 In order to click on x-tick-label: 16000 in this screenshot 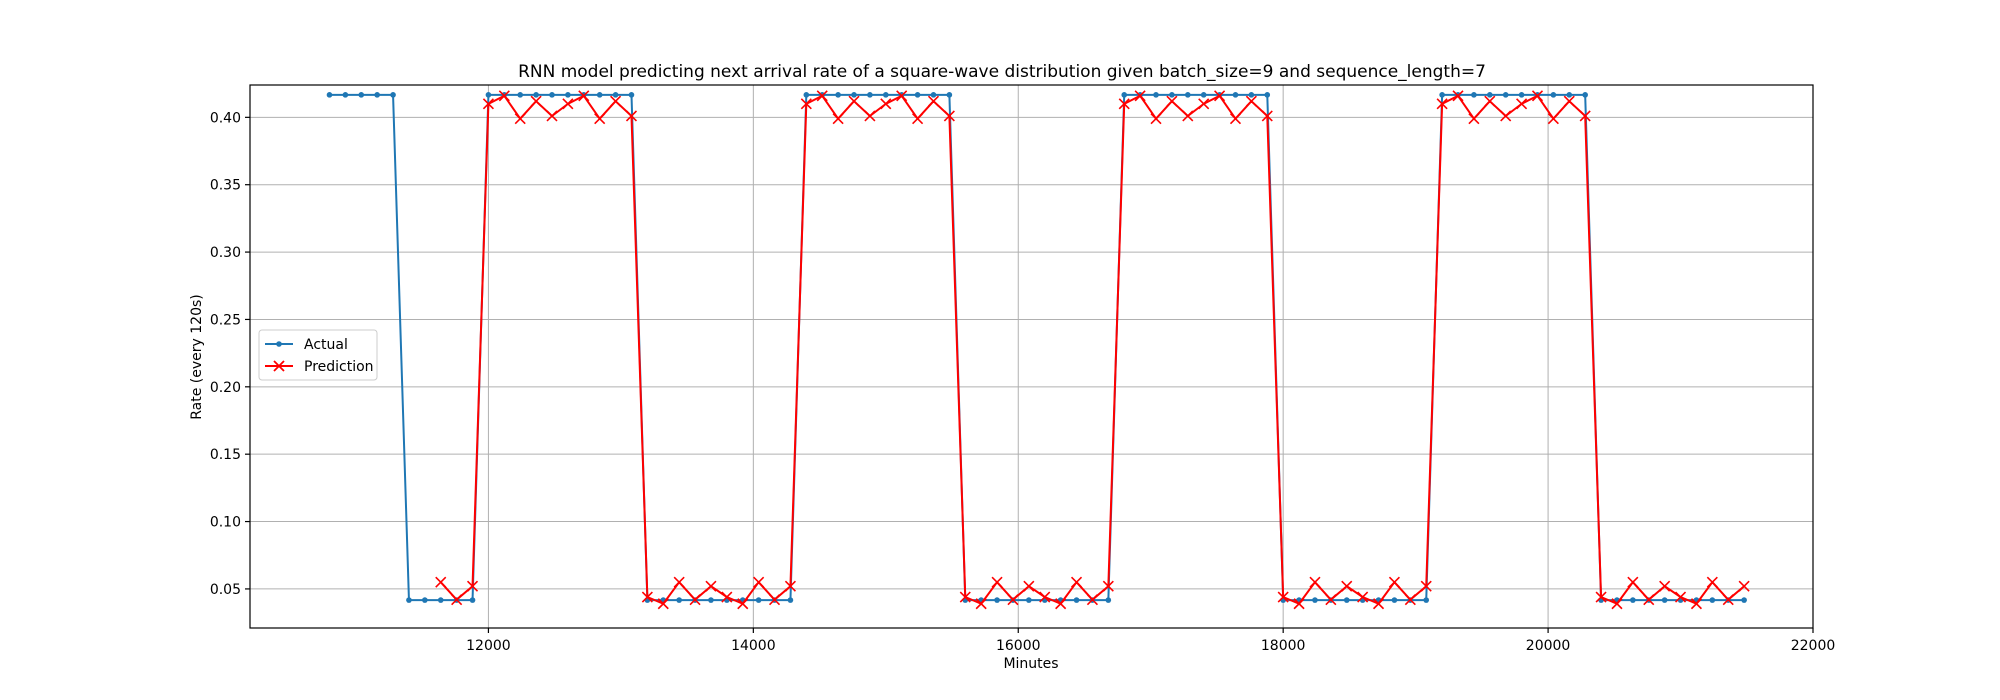, I will do `click(1018, 646)`.